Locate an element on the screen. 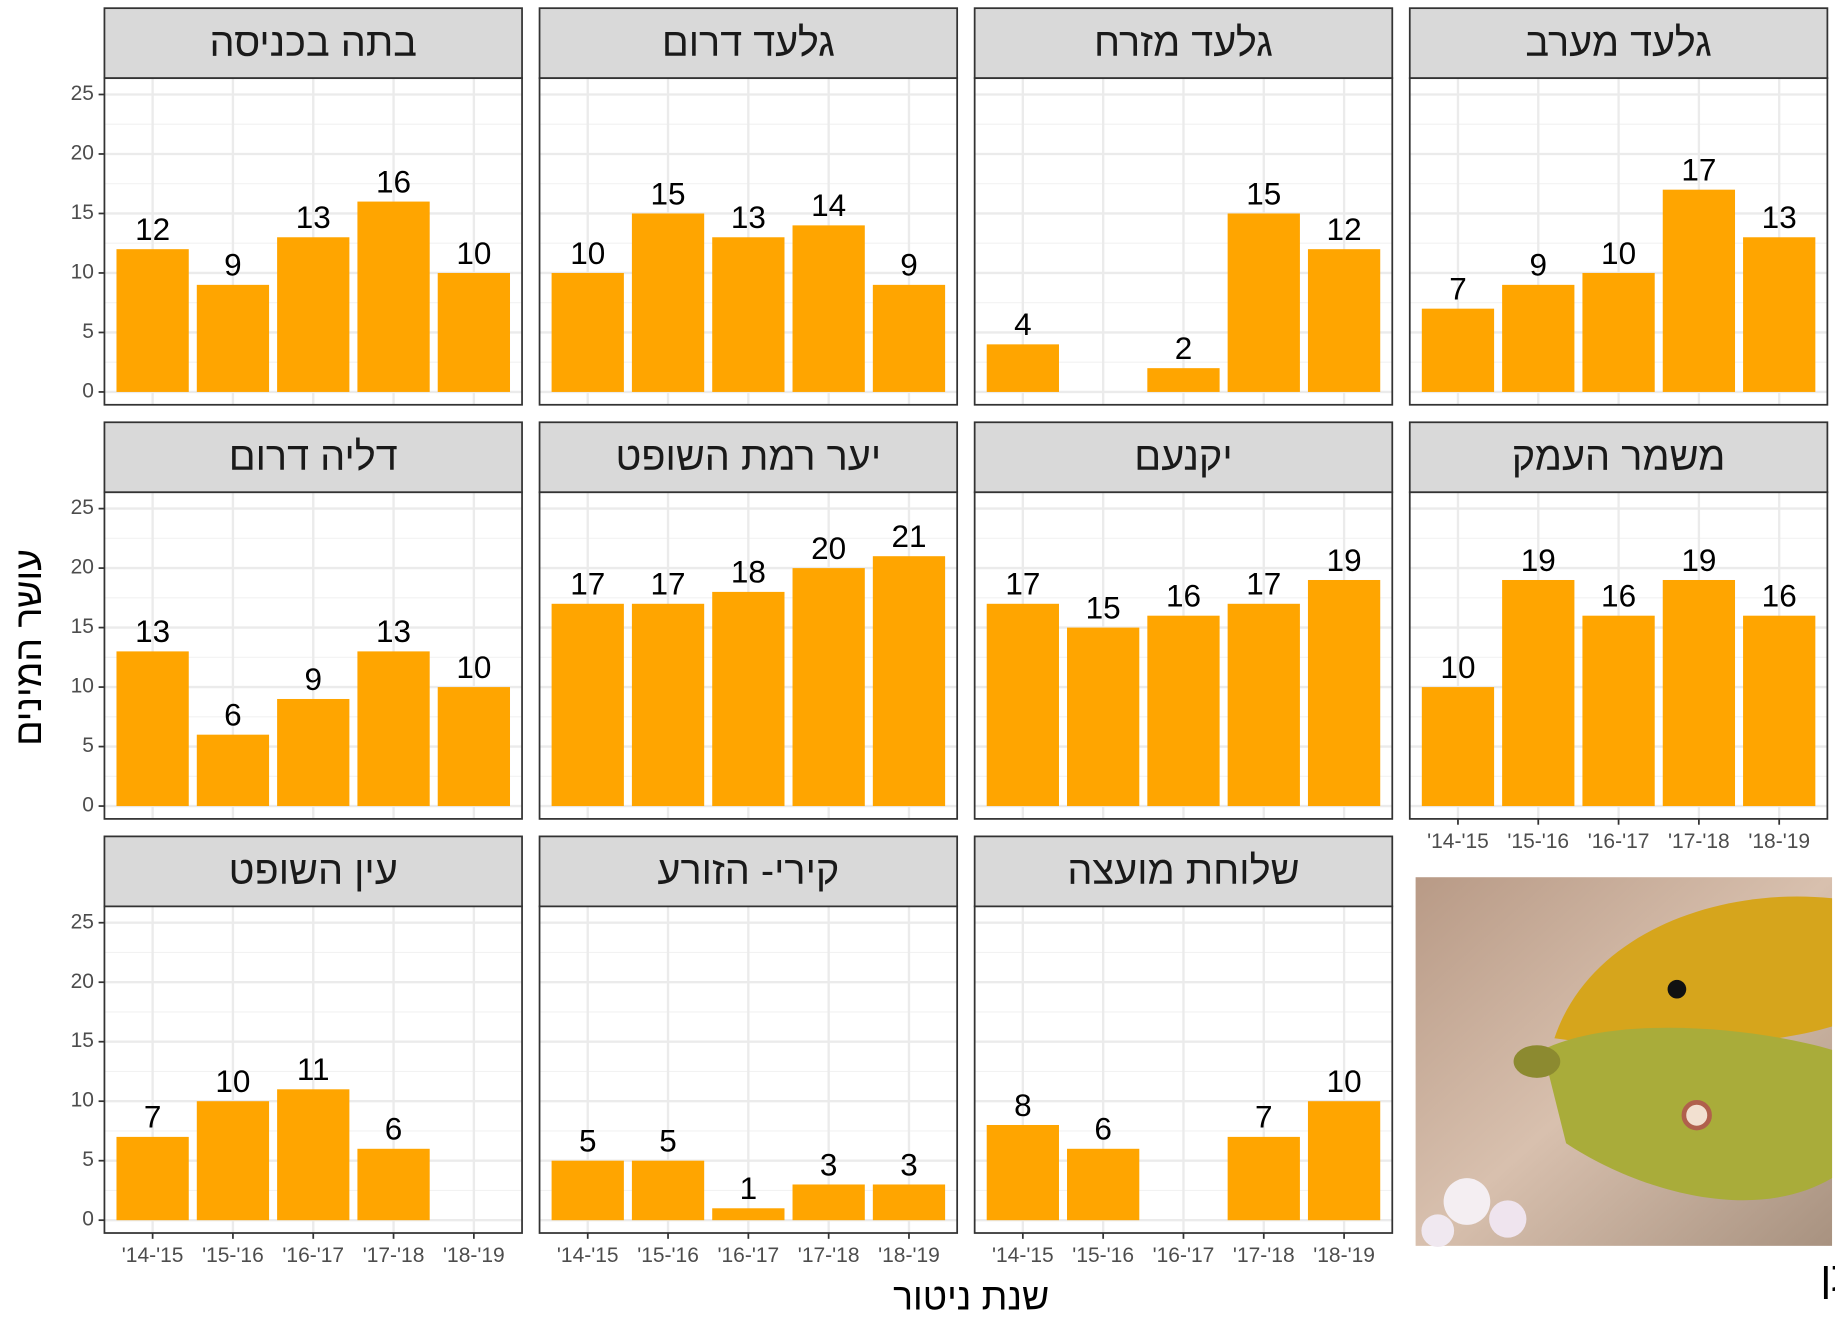  value-label: 13 is located at coordinates (1779, 217).